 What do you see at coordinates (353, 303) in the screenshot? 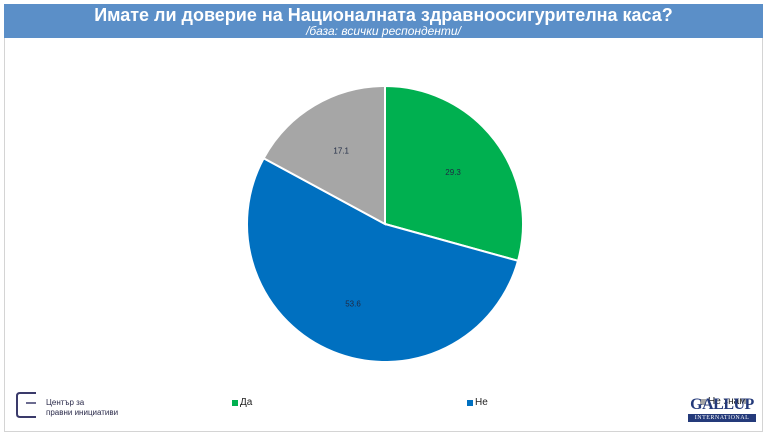
I see `data-label-no: 53.6` at bounding box center [353, 303].